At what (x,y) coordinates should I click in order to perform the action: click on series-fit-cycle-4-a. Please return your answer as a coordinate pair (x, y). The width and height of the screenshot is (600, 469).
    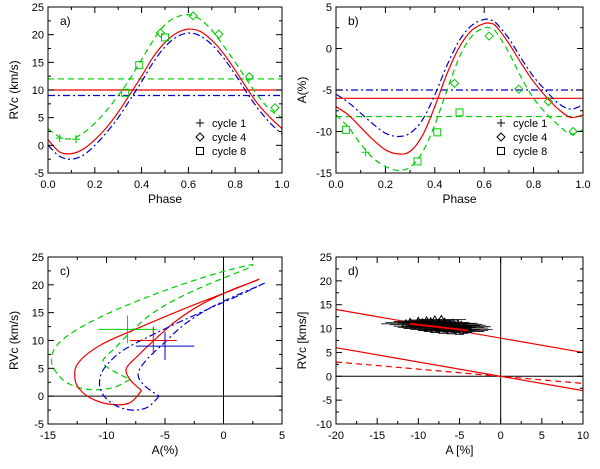
    Looking at the image, I should click on (165, 77).